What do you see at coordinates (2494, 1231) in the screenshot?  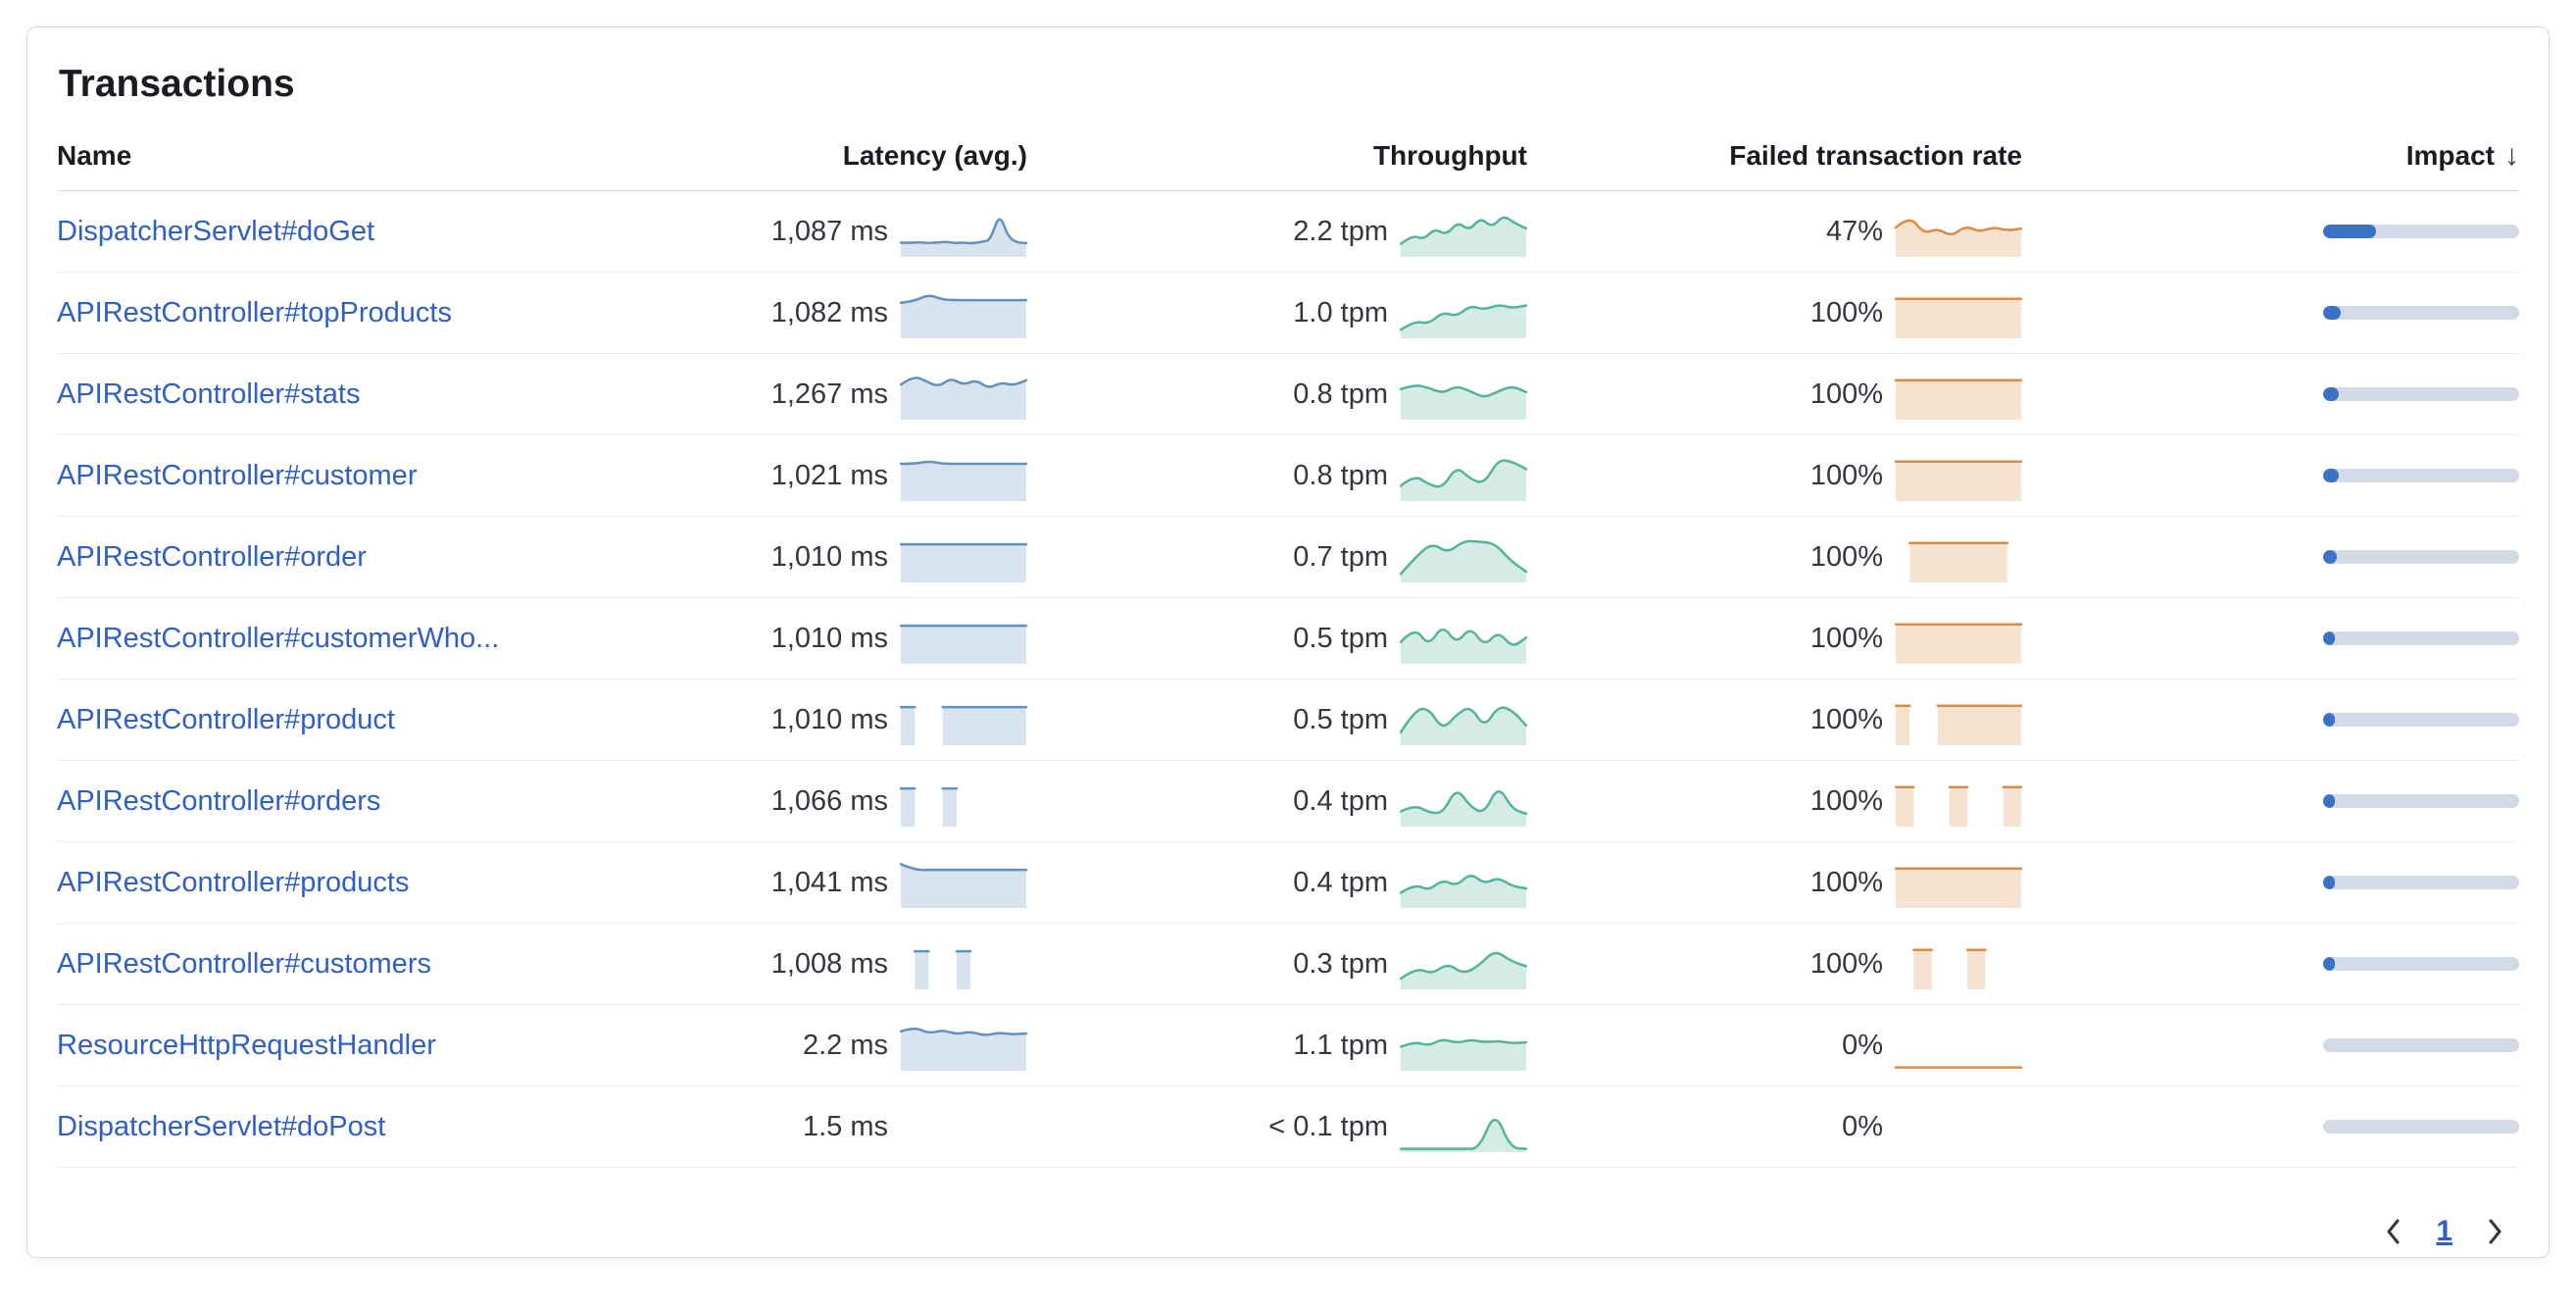 I see `next-page-button` at bounding box center [2494, 1231].